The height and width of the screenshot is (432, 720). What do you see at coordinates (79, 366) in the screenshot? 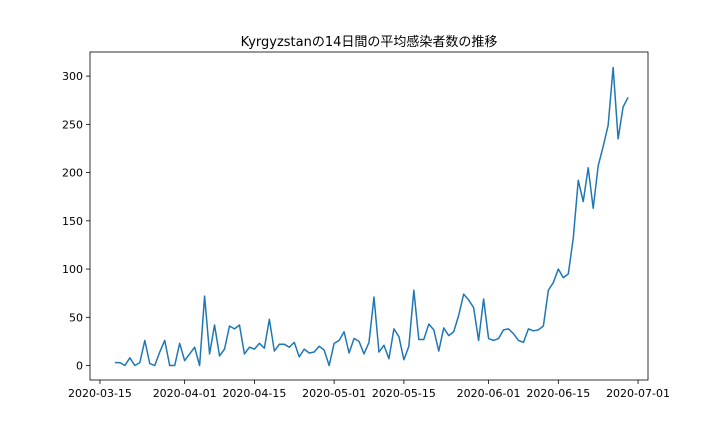
I see `y-tick-label: 0` at bounding box center [79, 366].